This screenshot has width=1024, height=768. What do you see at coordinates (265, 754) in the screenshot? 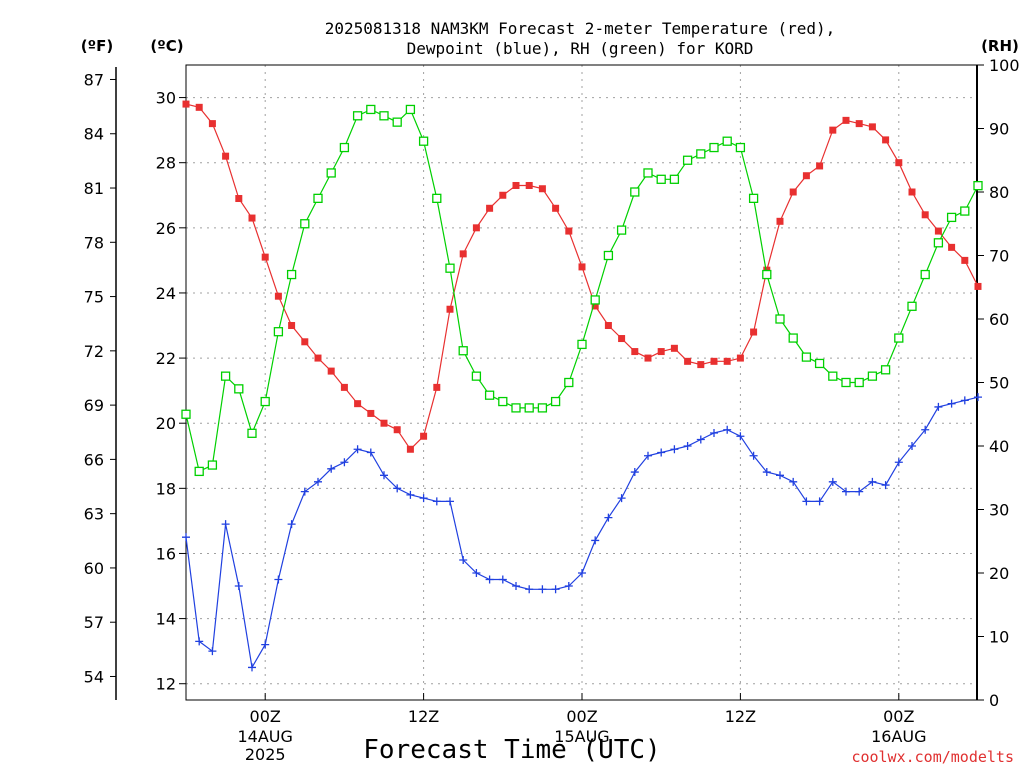
I see `x-tick-date-label: 2025` at bounding box center [265, 754].